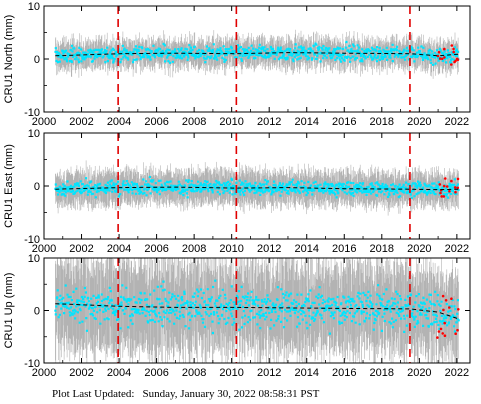 This screenshot has width=481, height=404. I want to click on y-axis-label: CRU1 North (mm), so click(9, 59).